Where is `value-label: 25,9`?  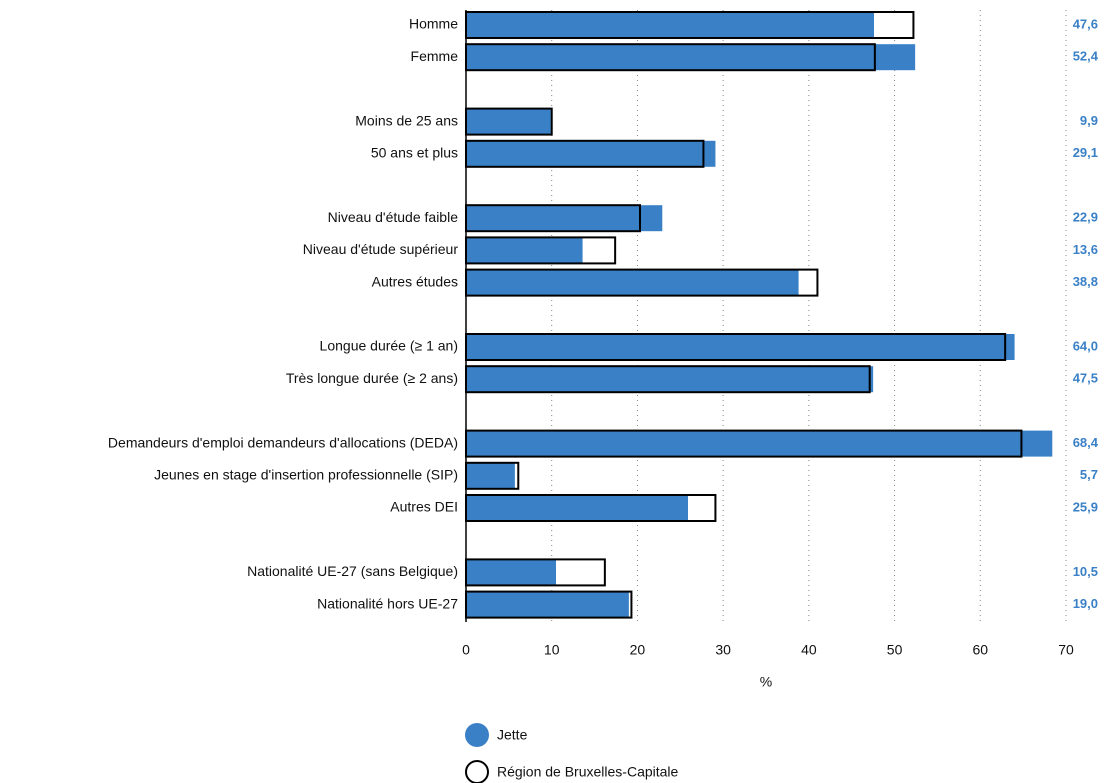 value-label: 25,9 is located at coordinates (1085, 506).